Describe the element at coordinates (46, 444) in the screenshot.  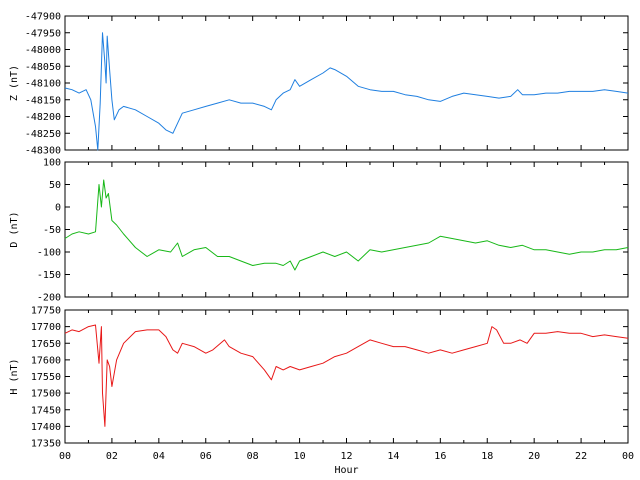
I see `y-tick-label-h-8: 17350` at that location.